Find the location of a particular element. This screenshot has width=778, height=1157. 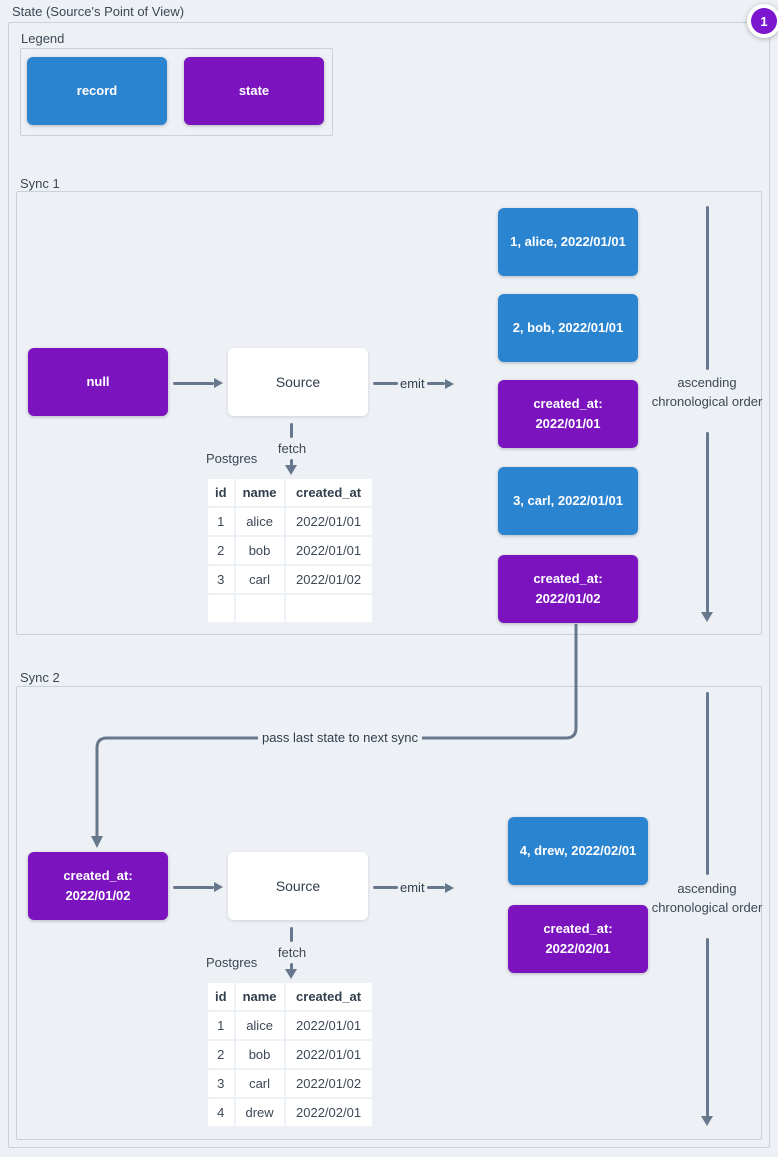

sync1-record-bob: 2, bob, 2022/01/01 is located at coordinates (568, 328).